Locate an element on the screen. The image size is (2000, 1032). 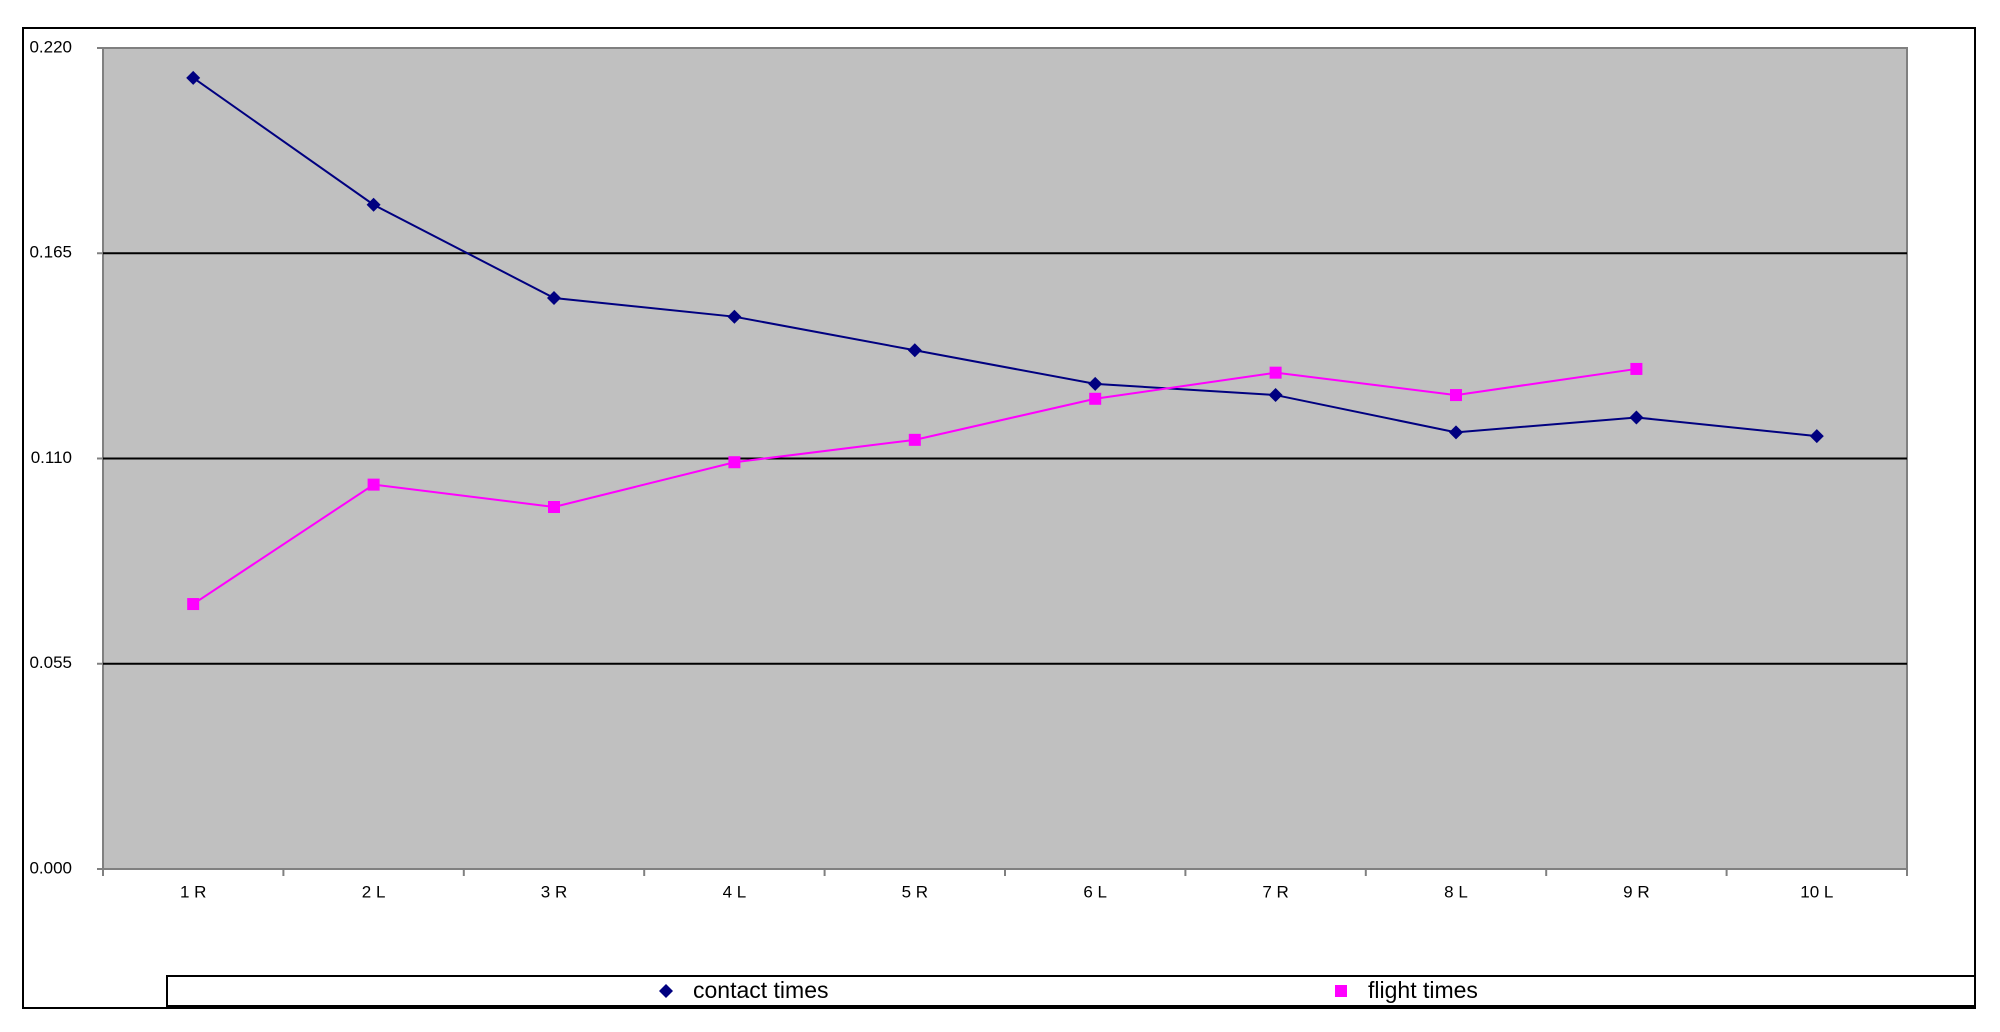
y-tick-label: 0.000 is located at coordinates (50, 867).